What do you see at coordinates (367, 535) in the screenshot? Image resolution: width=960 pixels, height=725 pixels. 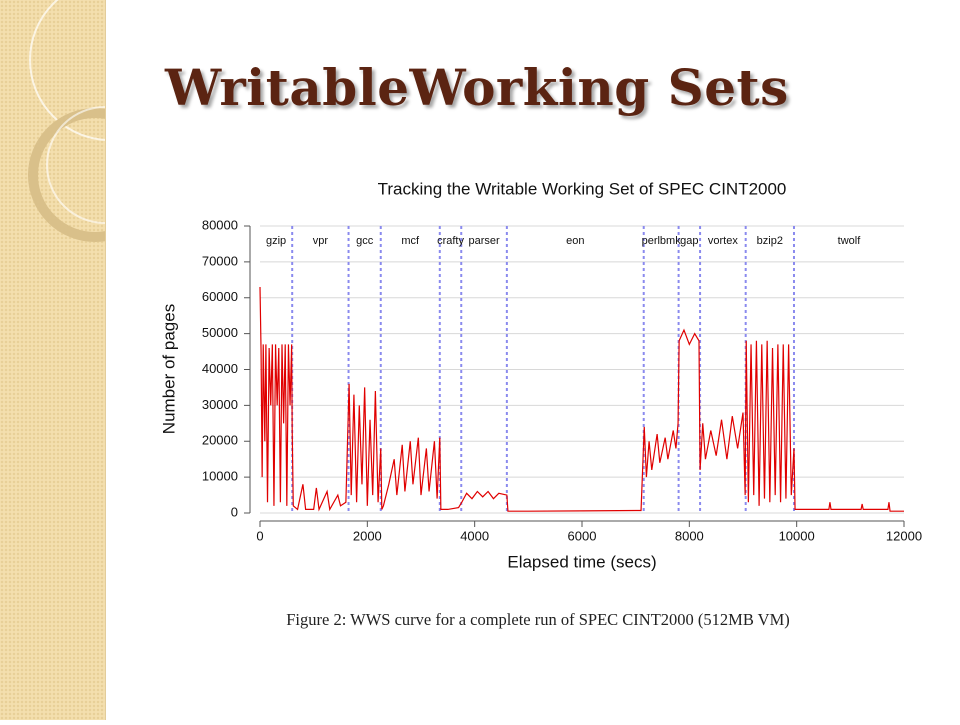 I see `x-tick-label: 2000` at bounding box center [367, 535].